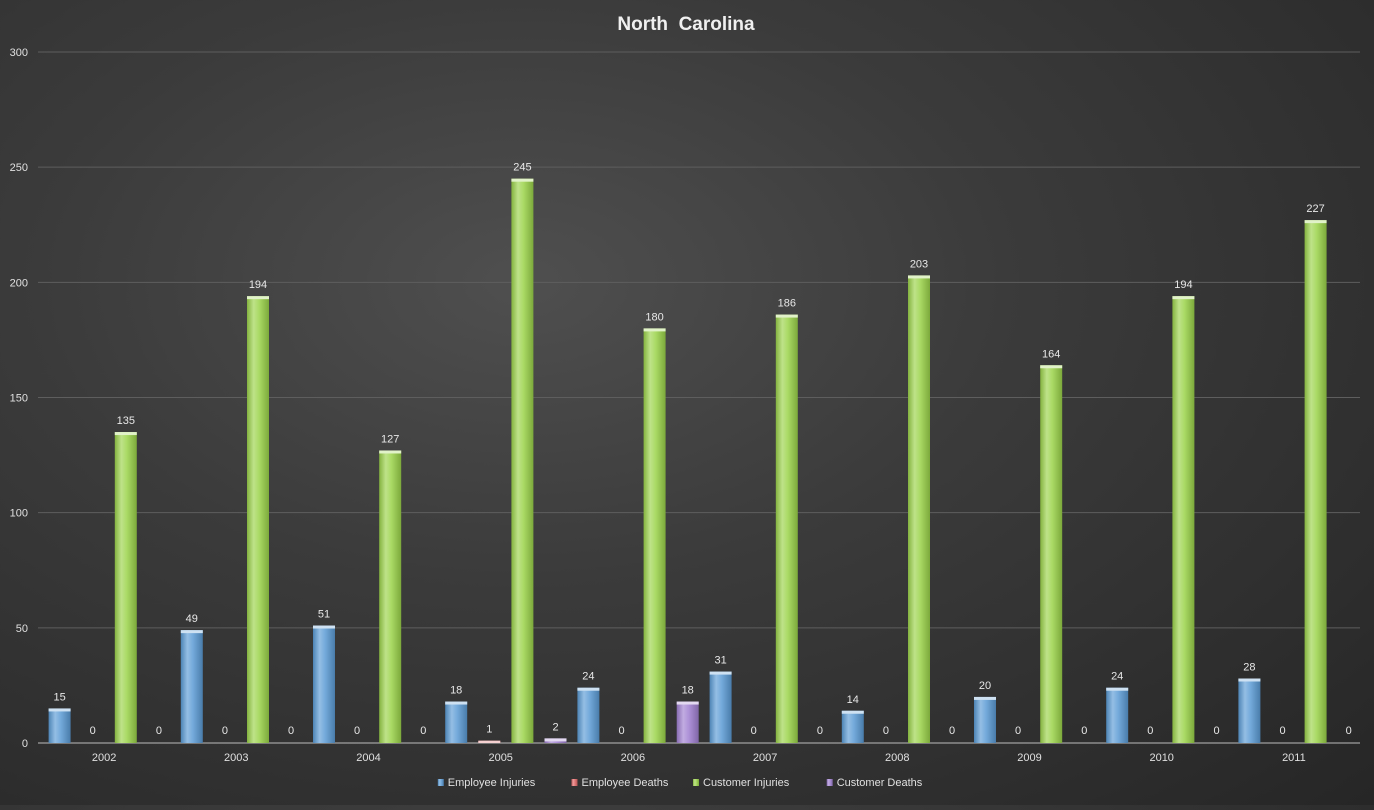  I want to click on x-tick-label: 2008, so click(897, 758).